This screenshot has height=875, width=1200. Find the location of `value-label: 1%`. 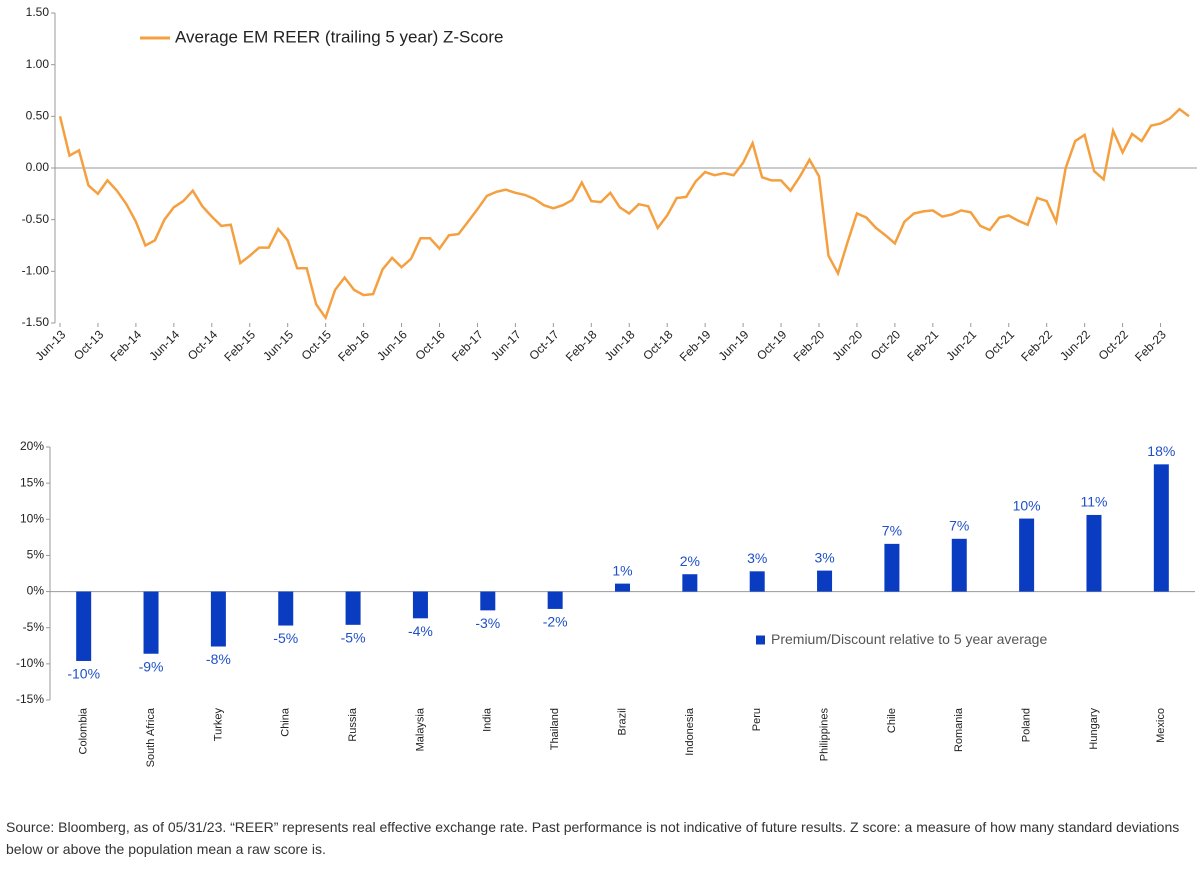

value-label: 1% is located at coordinates (622, 570).